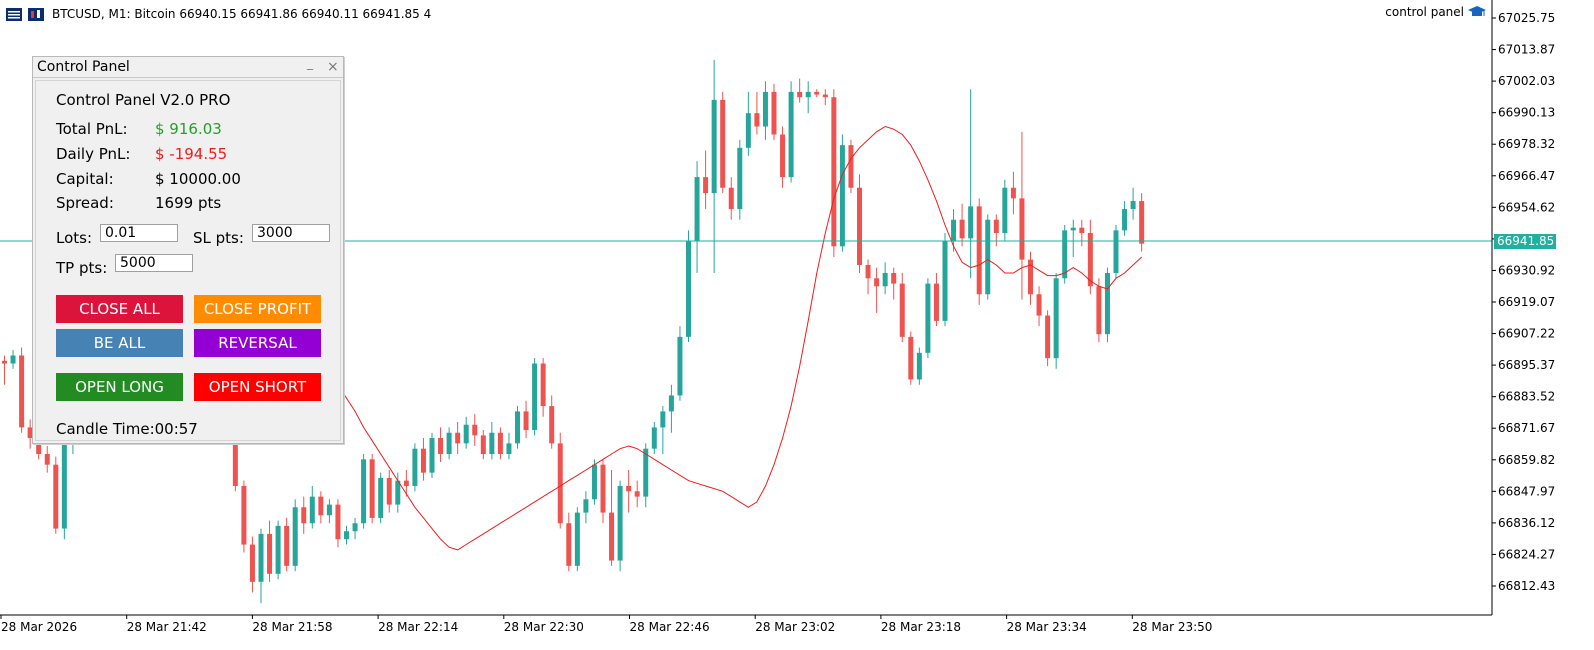  I want to click on sl-pts-label: SL pts:, so click(218, 238).